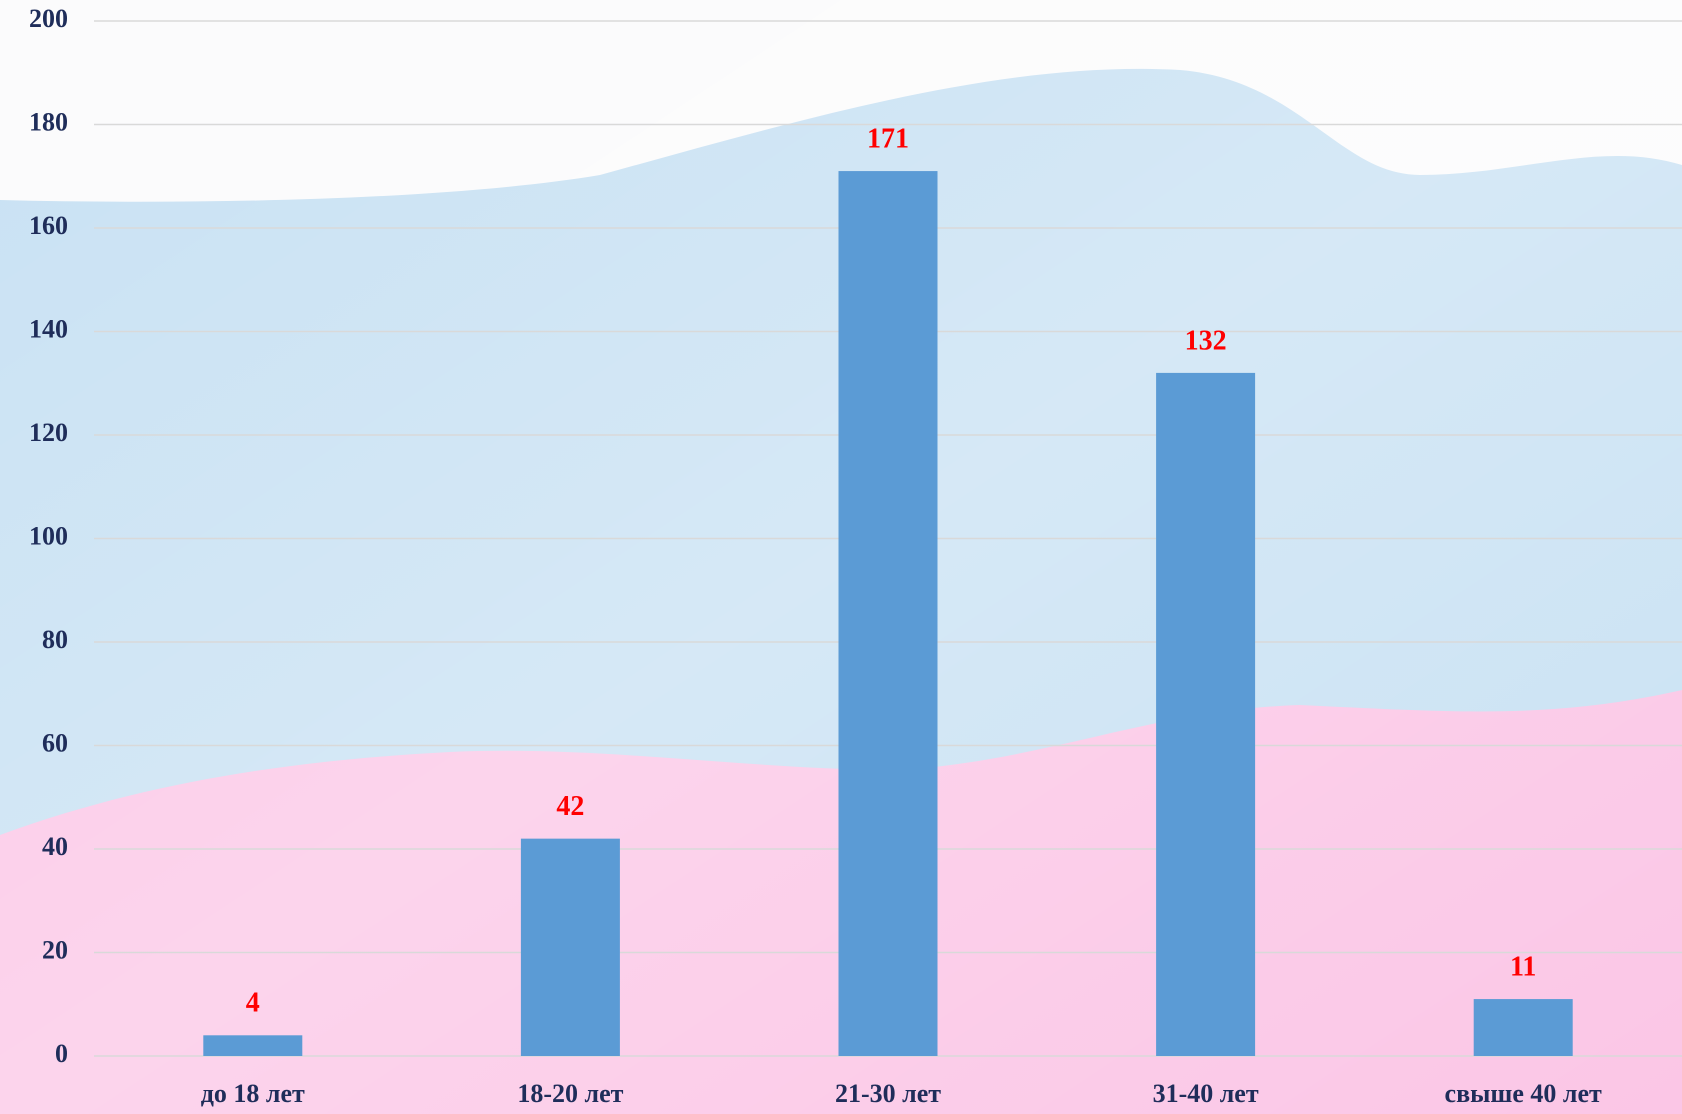 The width and height of the screenshot is (1682, 1114). I want to click on y-tick-label: 40, so click(55, 846).